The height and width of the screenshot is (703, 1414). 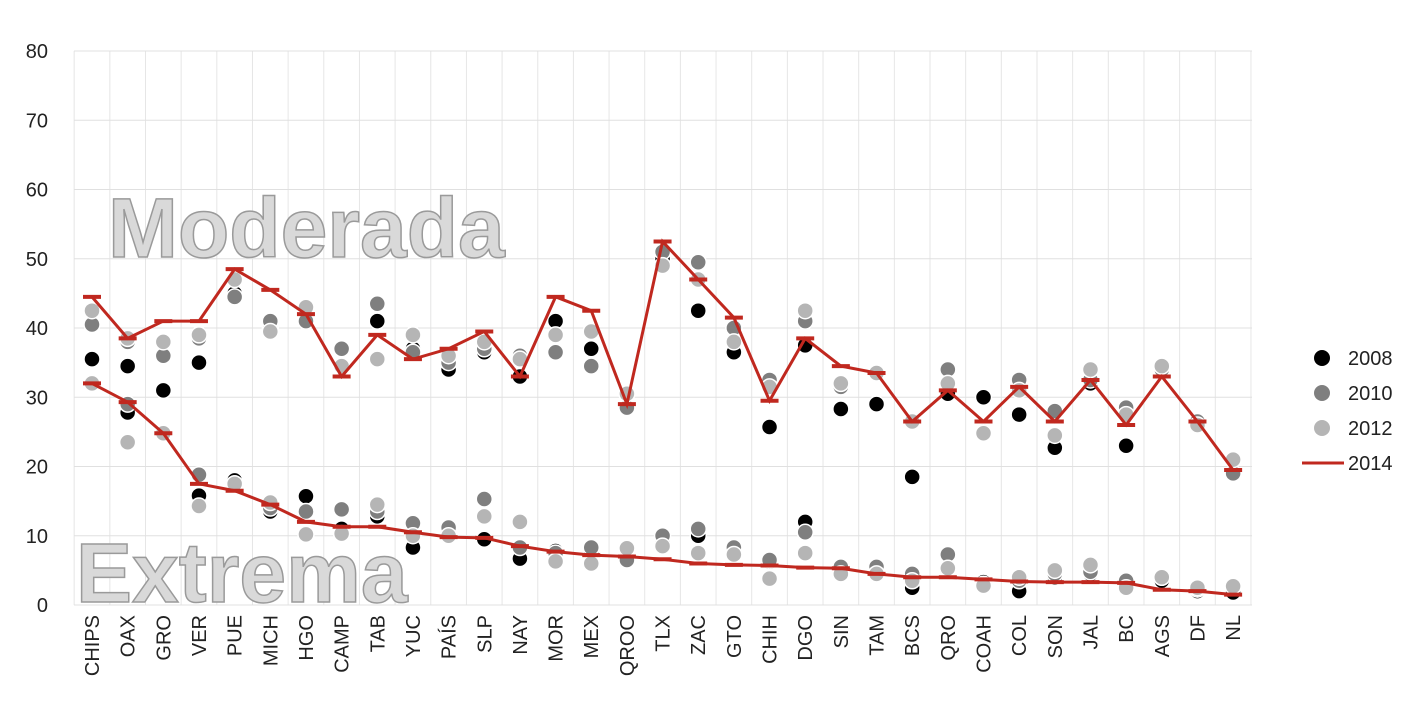 I want to click on x-tick-label: CHIPS, so click(x=93, y=645).